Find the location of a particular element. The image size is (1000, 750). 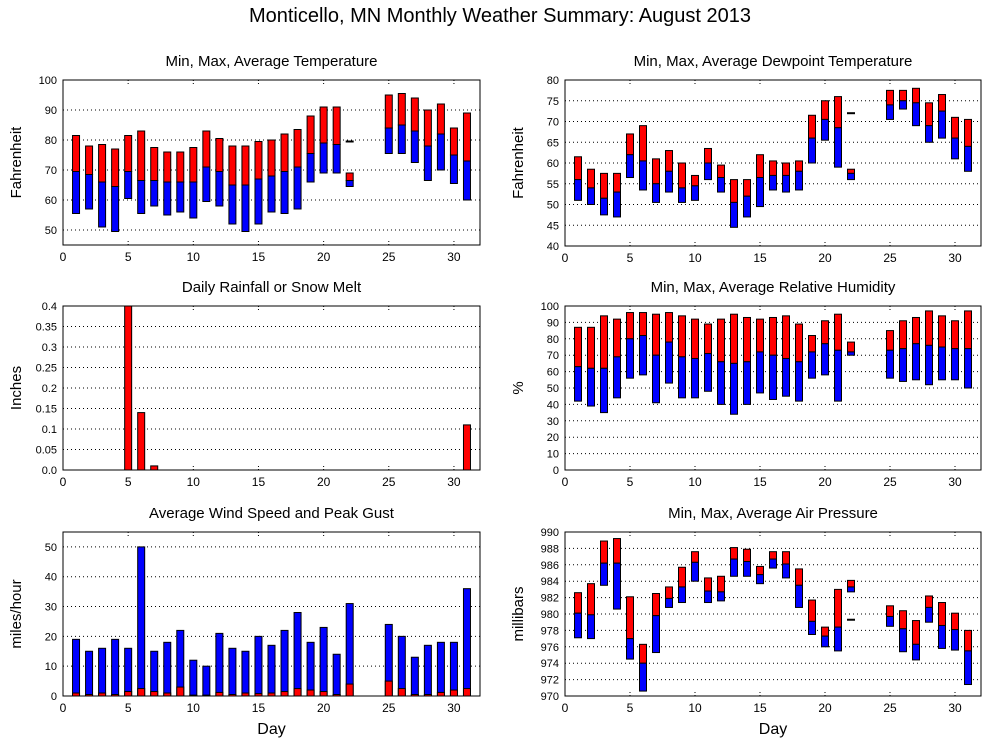

y-tick-label: 45 is located at coordinates (553, 226).